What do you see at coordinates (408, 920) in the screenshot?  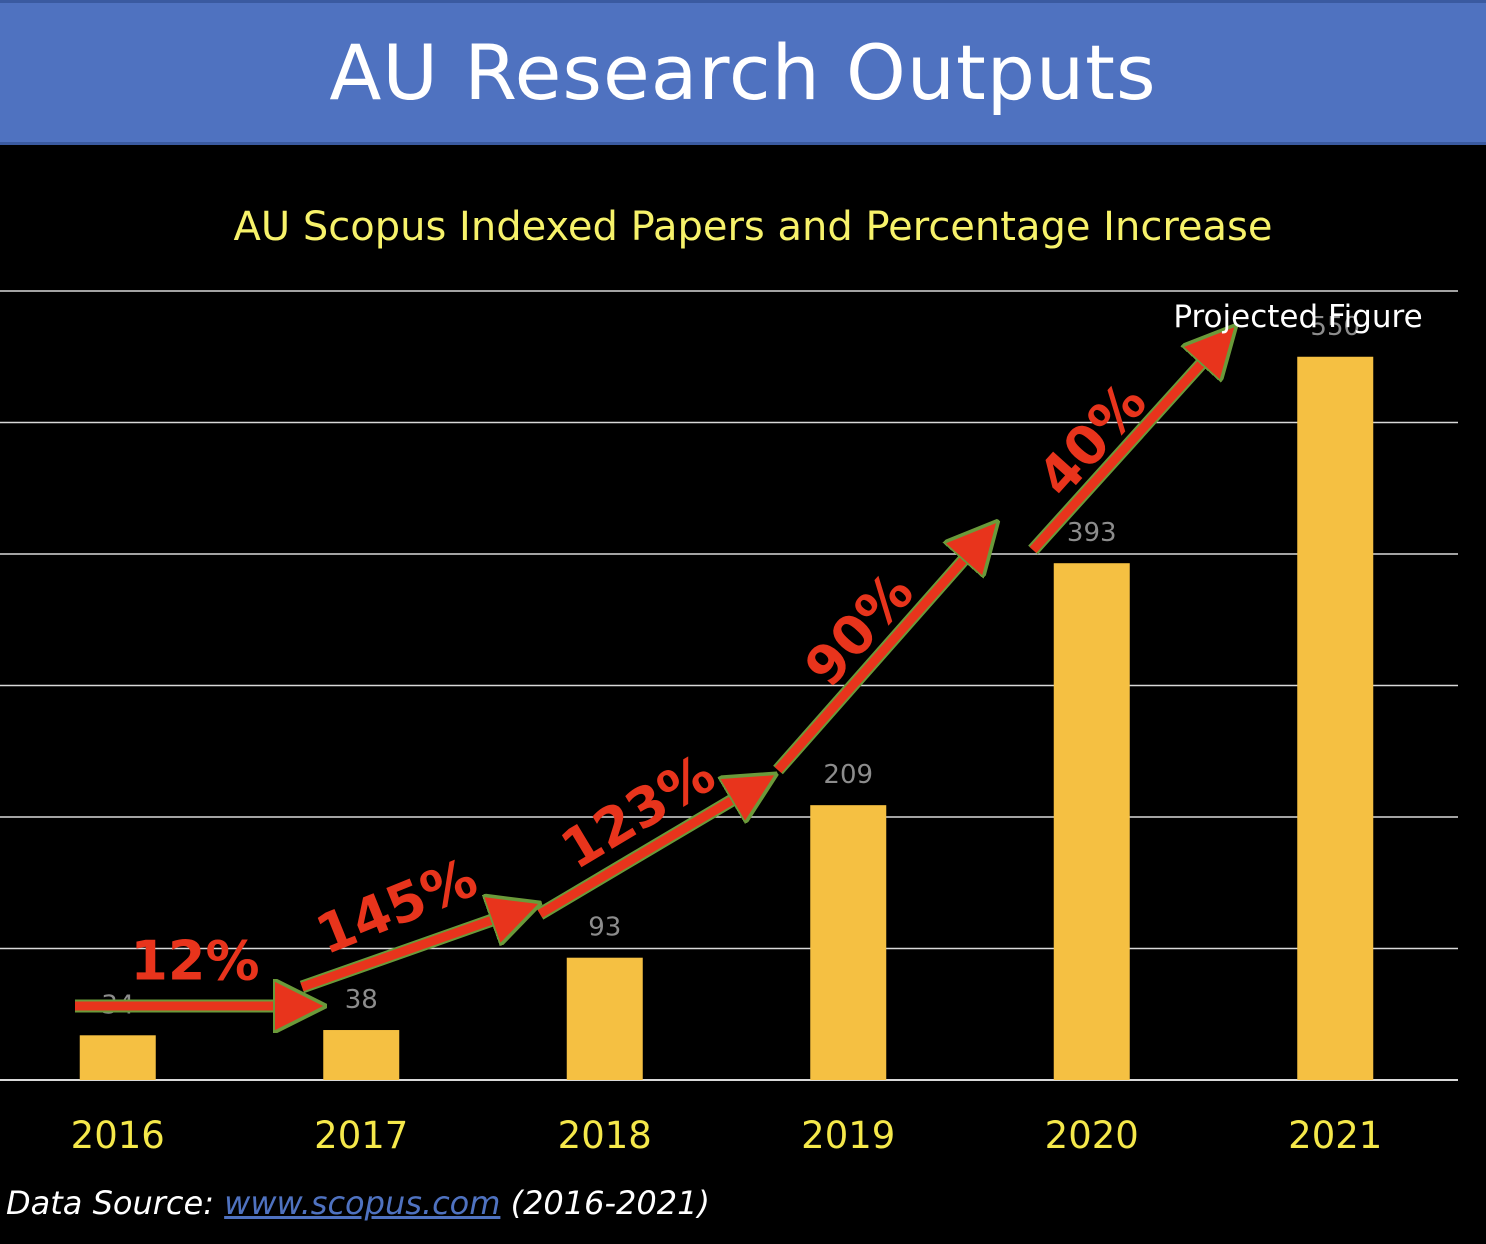 I see `growth-arrow: 145%` at bounding box center [408, 920].